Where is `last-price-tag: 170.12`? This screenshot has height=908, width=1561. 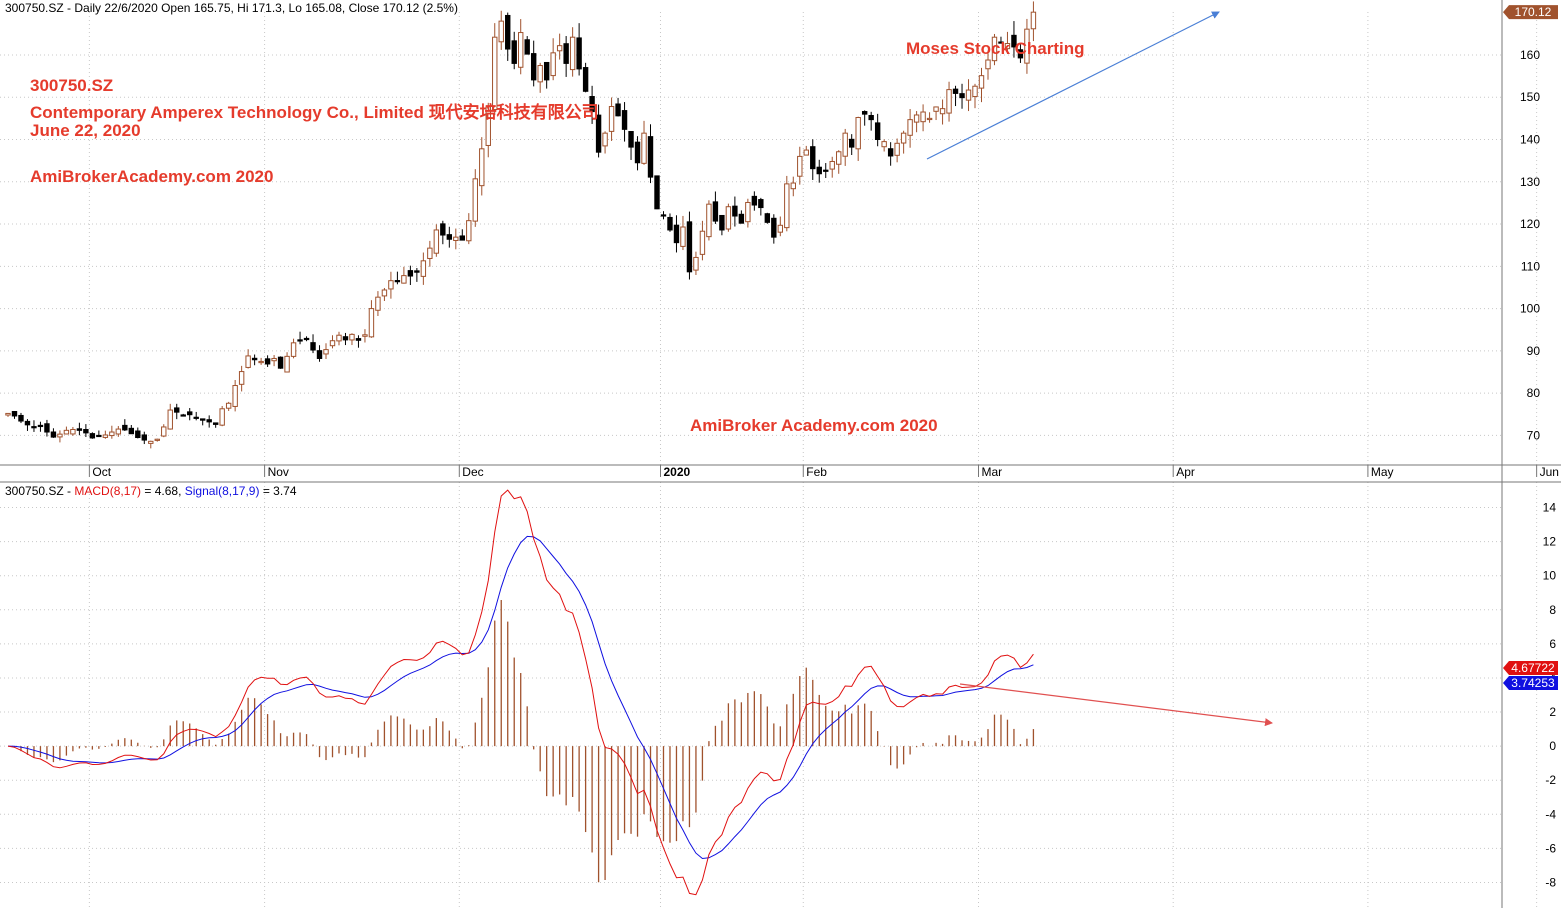 last-price-tag: 170.12 is located at coordinates (1530, 12).